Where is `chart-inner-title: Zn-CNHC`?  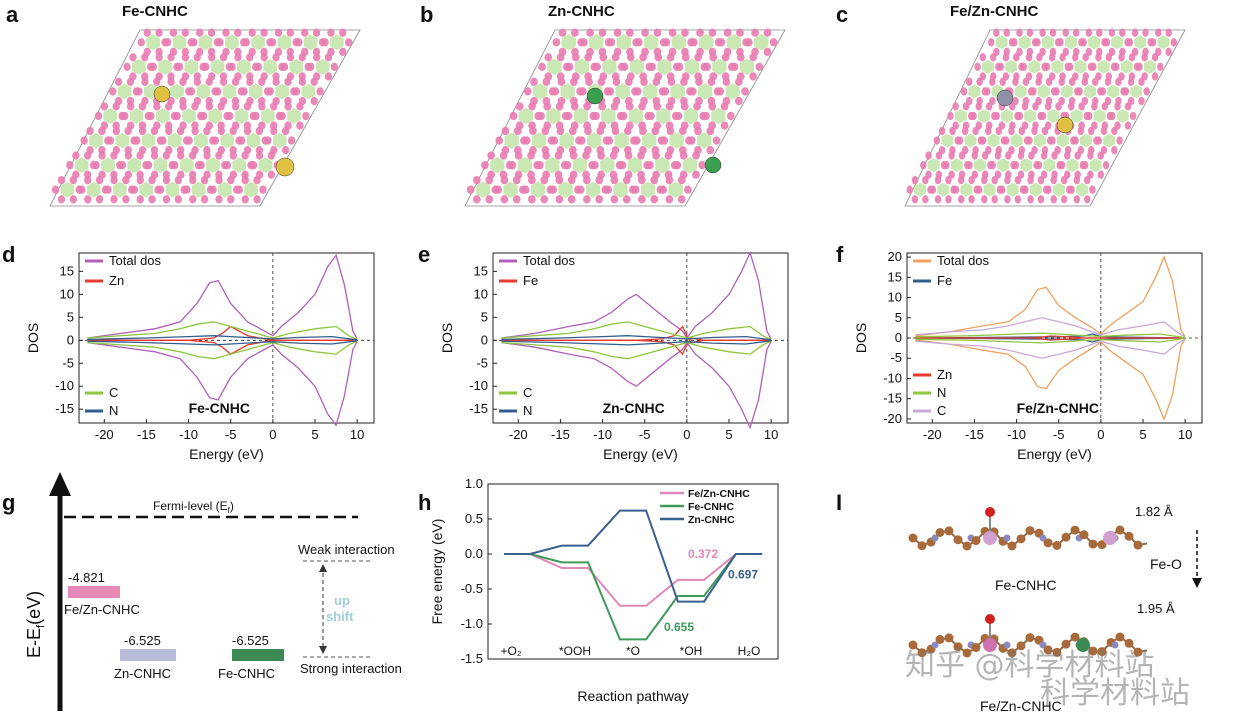 chart-inner-title: Zn-CNHC is located at coordinates (634, 408).